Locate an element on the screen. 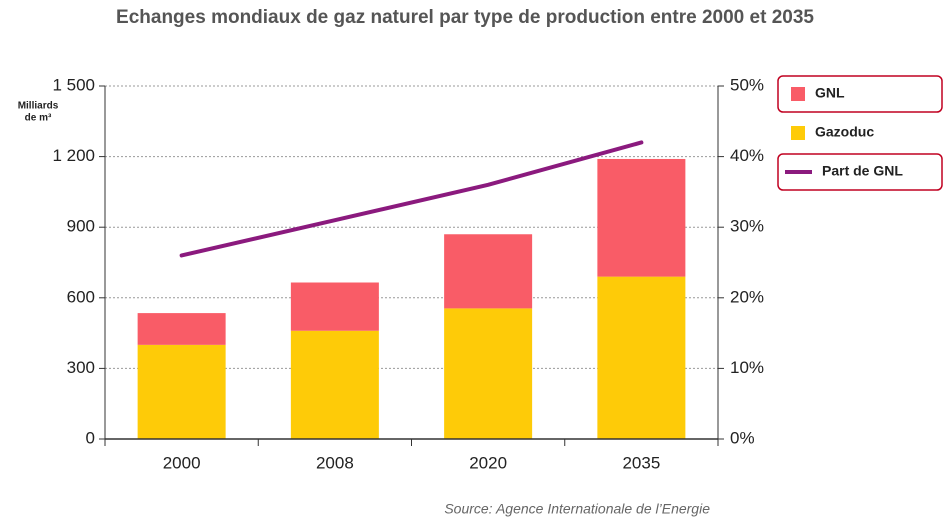  legend-label: Part de GNL is located at coordinates (862, 171).